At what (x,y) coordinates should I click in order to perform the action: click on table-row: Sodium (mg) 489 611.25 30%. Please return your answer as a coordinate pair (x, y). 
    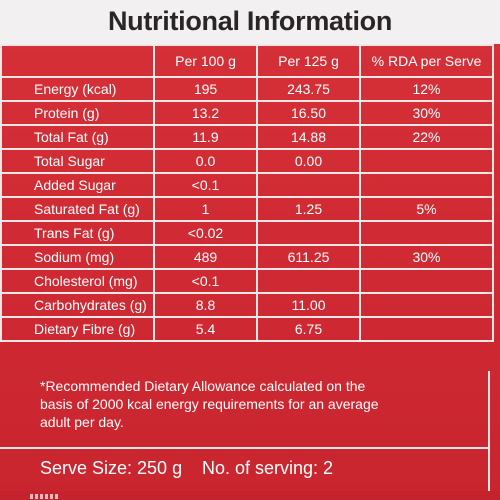
    Looking at the image, I should click on (247, 257).